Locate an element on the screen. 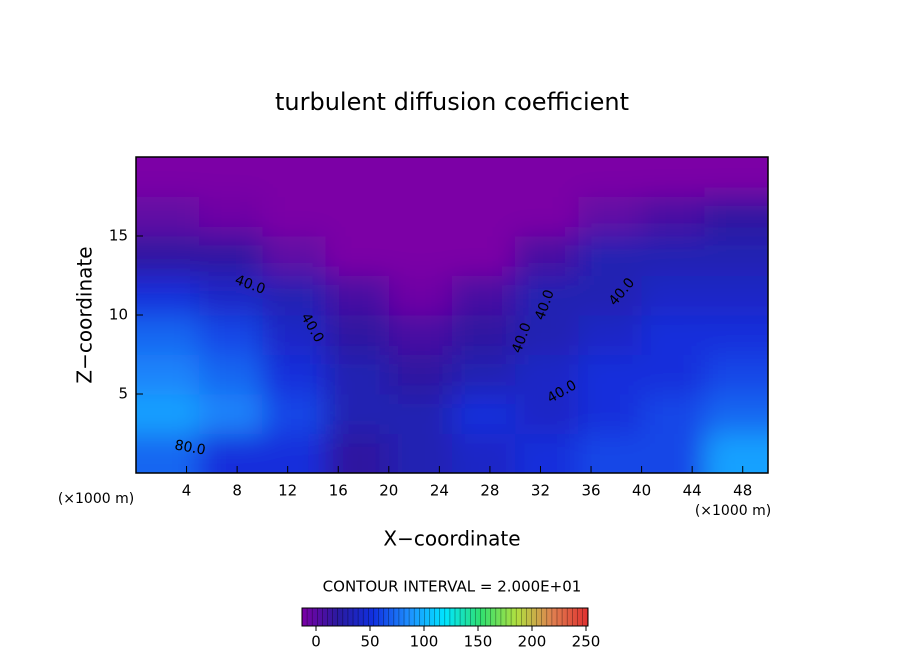 This screenshot has height=654, width=904. chart-title: turbulent diffusion coefficient is located at coordinates (452, 102).